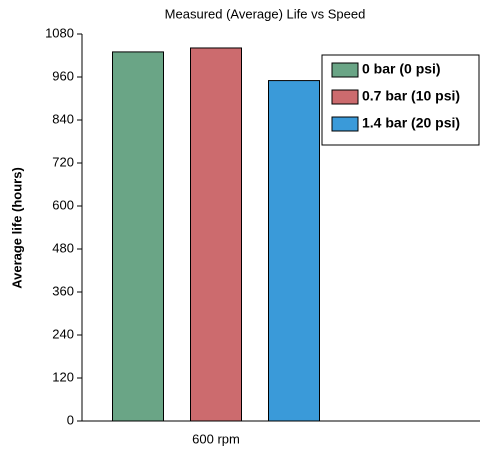  I want to click on y-axis-label: Average life (hours), so click(16, 228).